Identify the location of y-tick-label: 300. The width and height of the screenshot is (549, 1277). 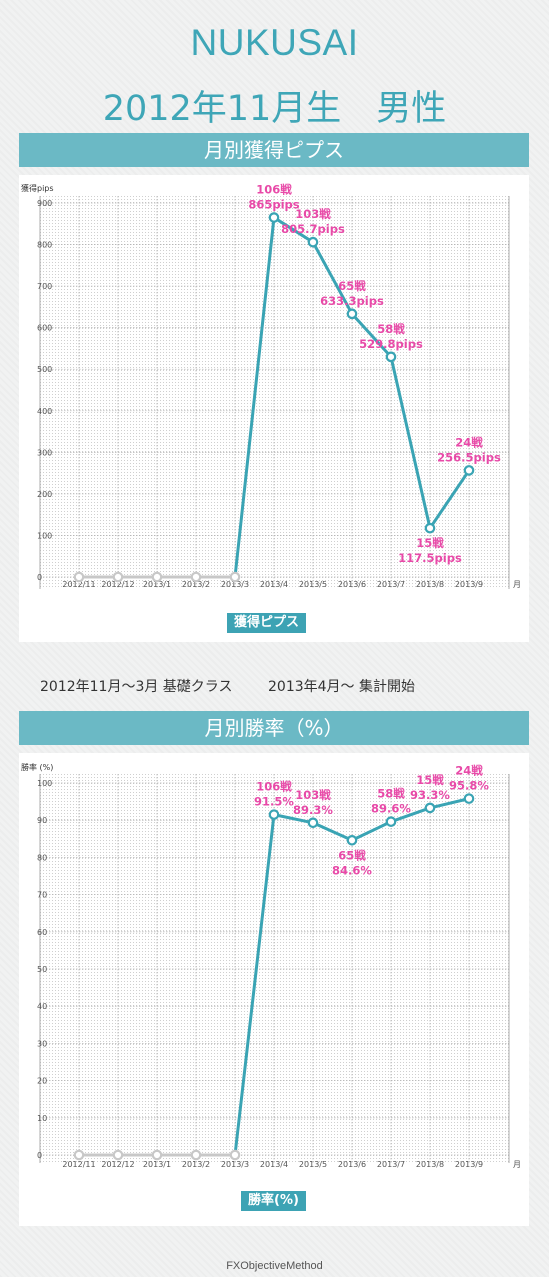
(44, 452).